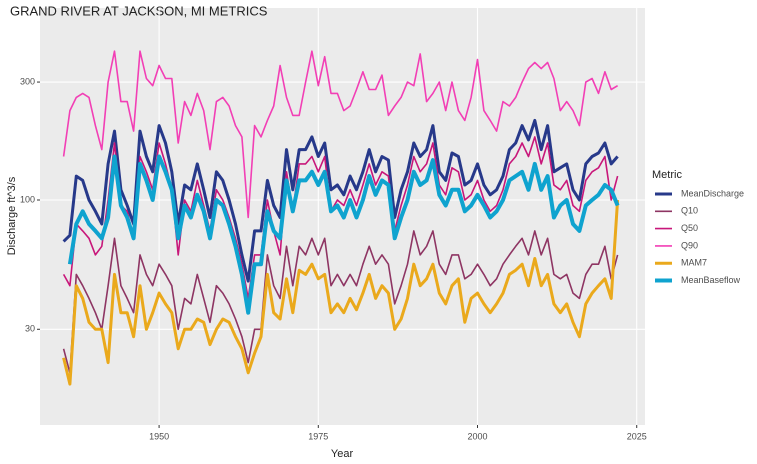  I want to click on chart-title: GRAND RIVER AT JACKSON, MI METRICS, so click(139, 10).